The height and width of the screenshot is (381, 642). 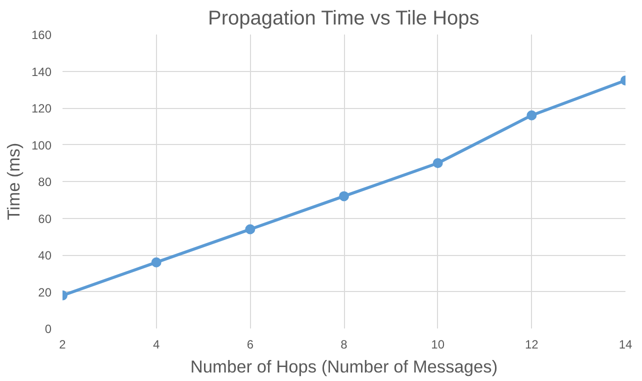 What do you see at coordinates (625, 345) in the screenshot?
I see `x-tick-label: 14` at bounding box center [625, 345].